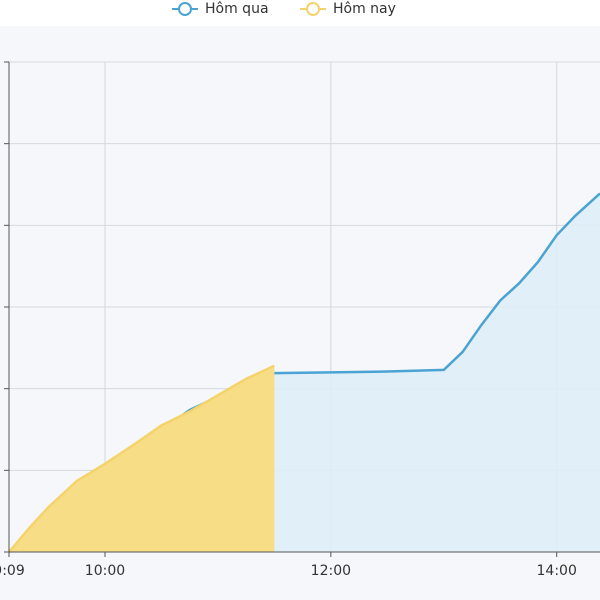 This screenshot has height=600, width=600. Describe the element at coordinates (557, 571) in the screenshot. I see `x-tick-label: 14:00` at that location.